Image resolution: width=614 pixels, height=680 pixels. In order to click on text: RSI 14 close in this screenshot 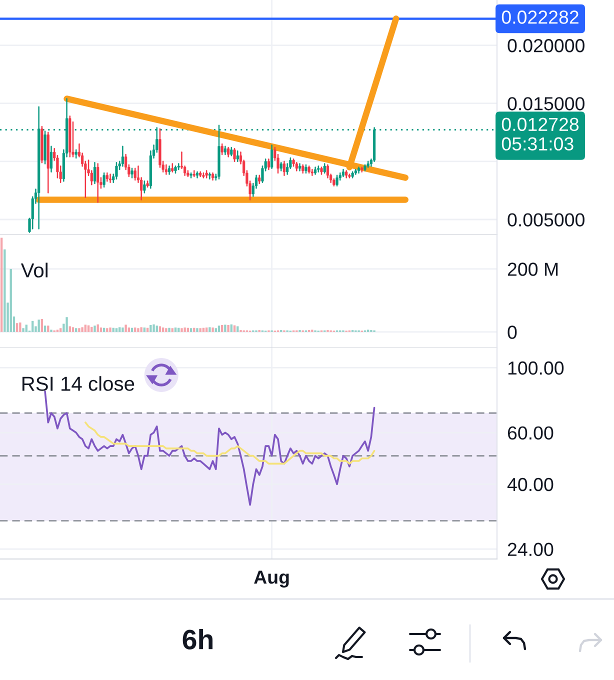, I will do `click(78, 383)`.